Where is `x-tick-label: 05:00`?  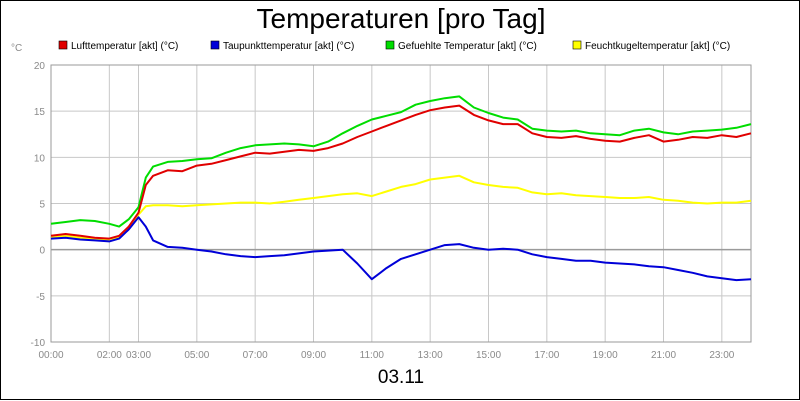
x-tick-label: 05:00 is located at coordinates (196, 355).